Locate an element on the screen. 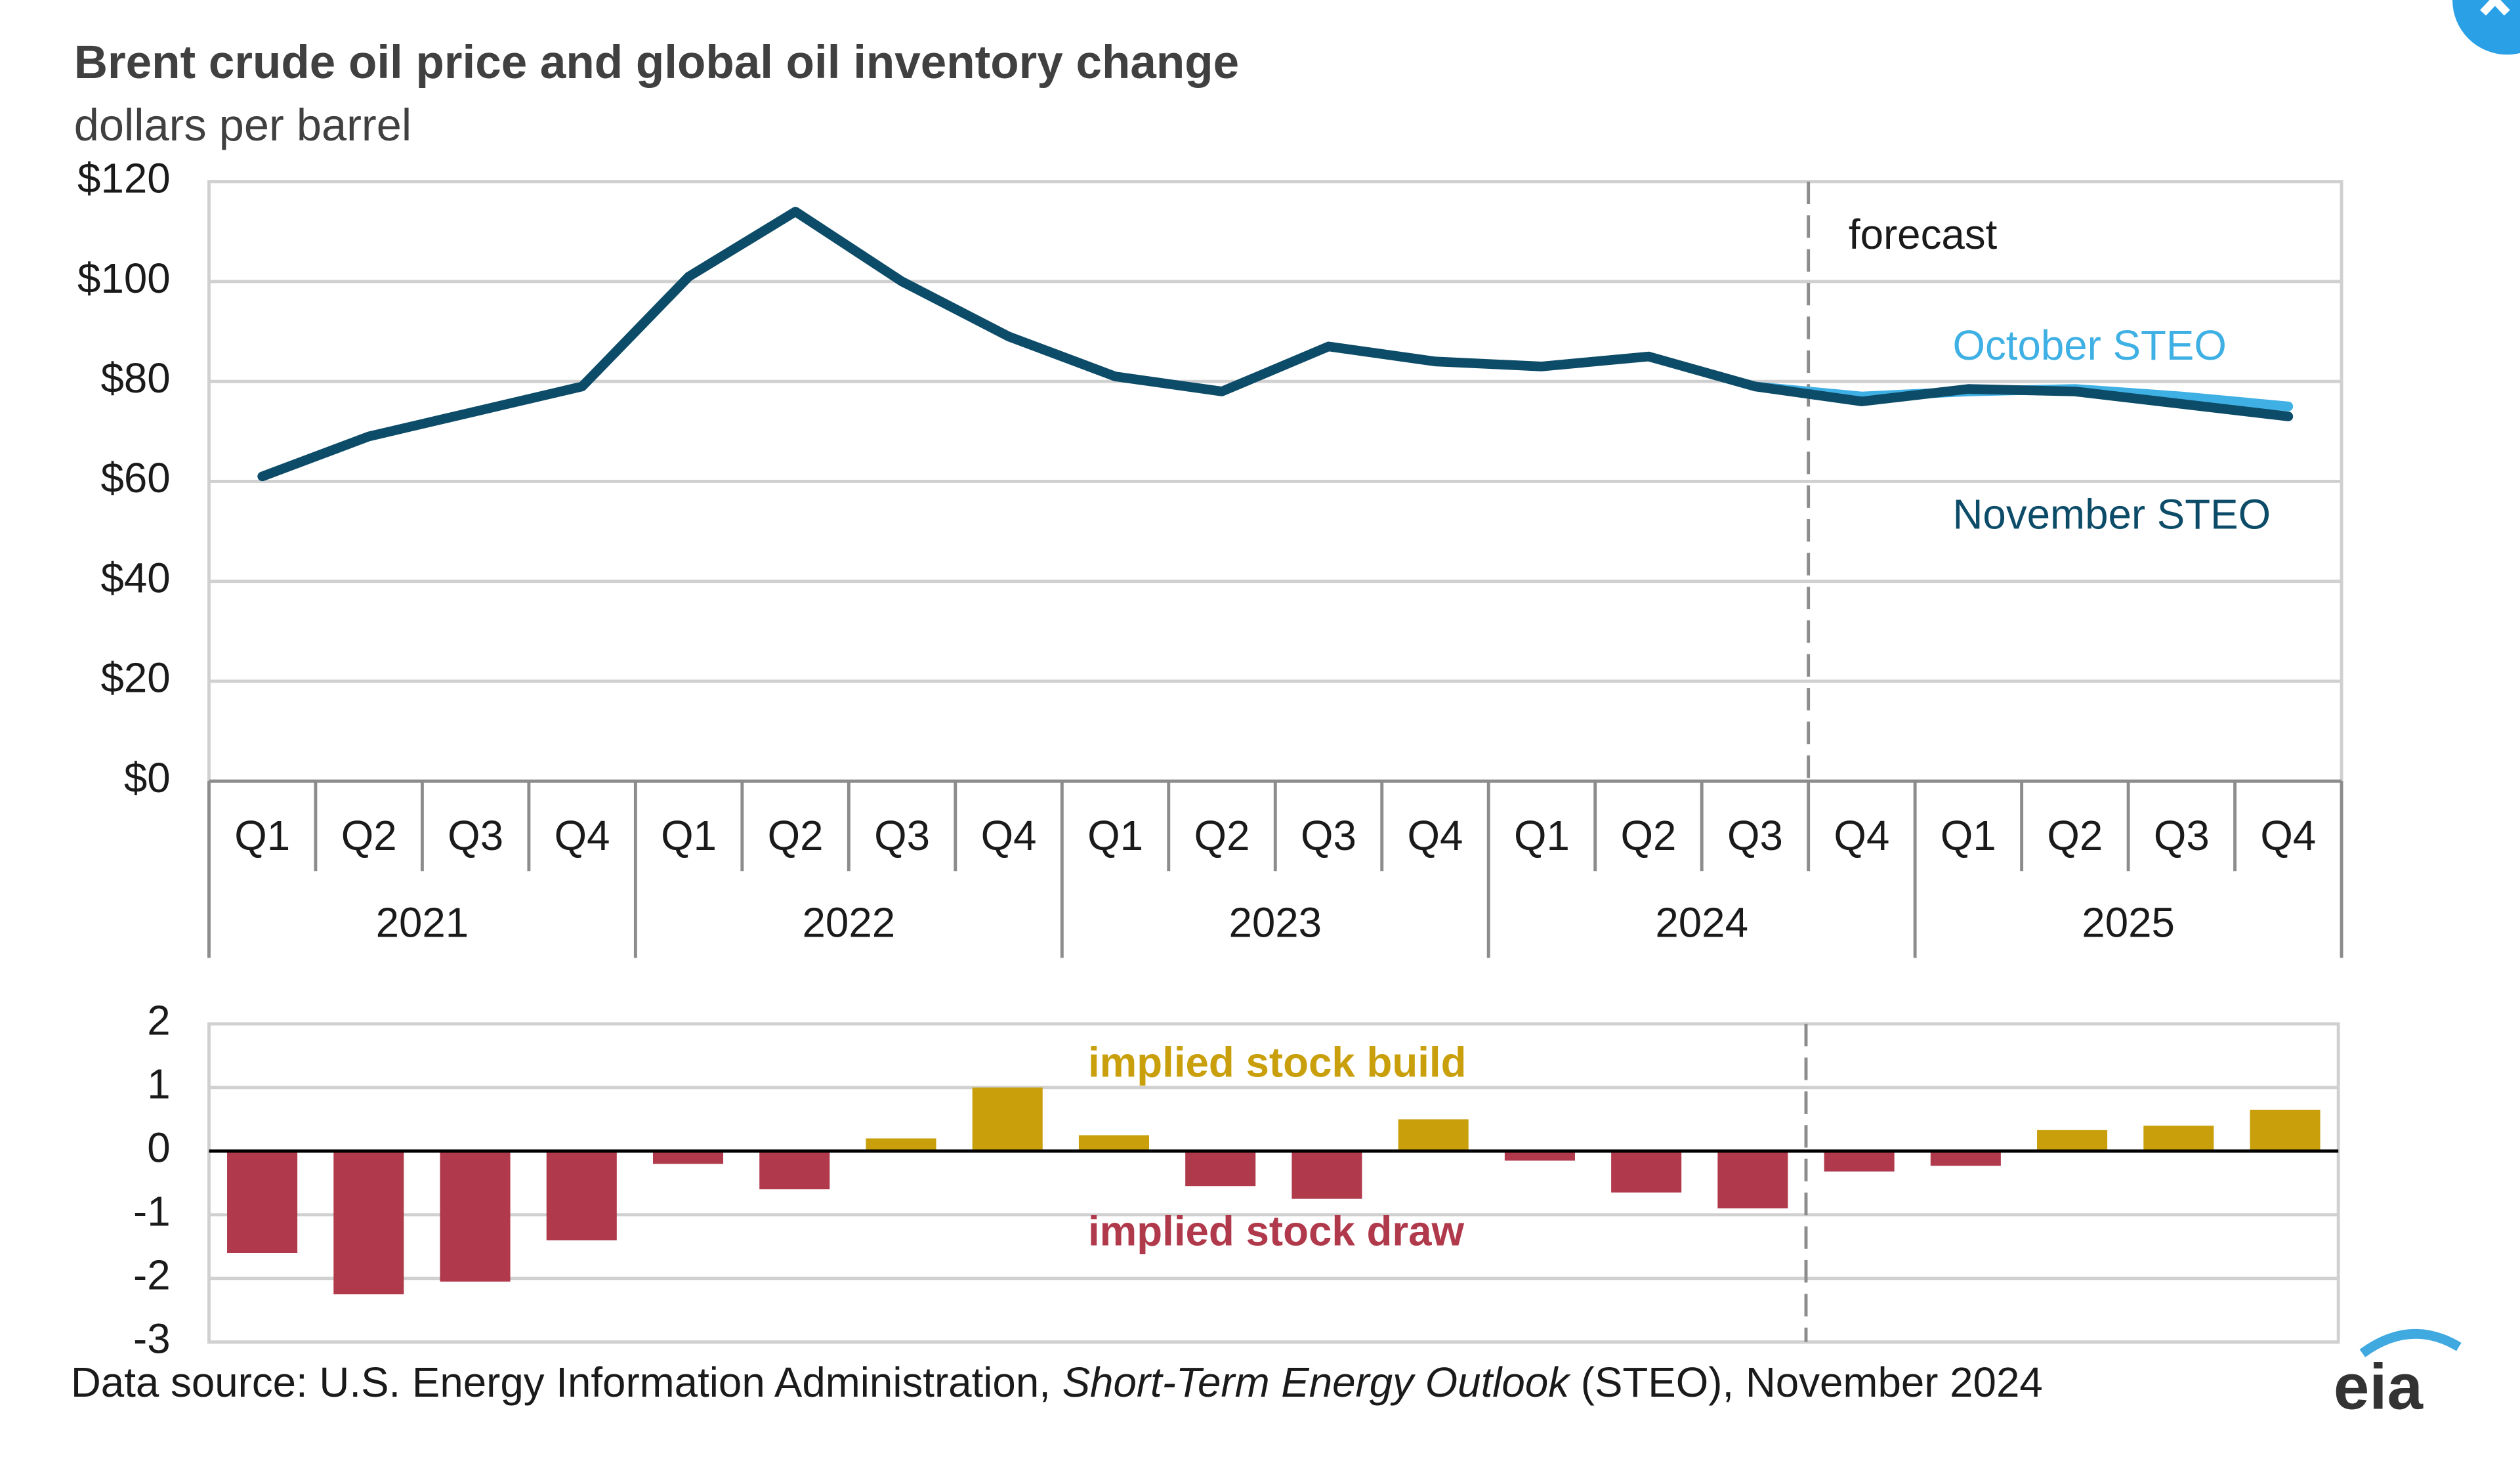 This screenshot has width=2520, height=1461. year-label: 2023 is located at coordinates (1275, 922).